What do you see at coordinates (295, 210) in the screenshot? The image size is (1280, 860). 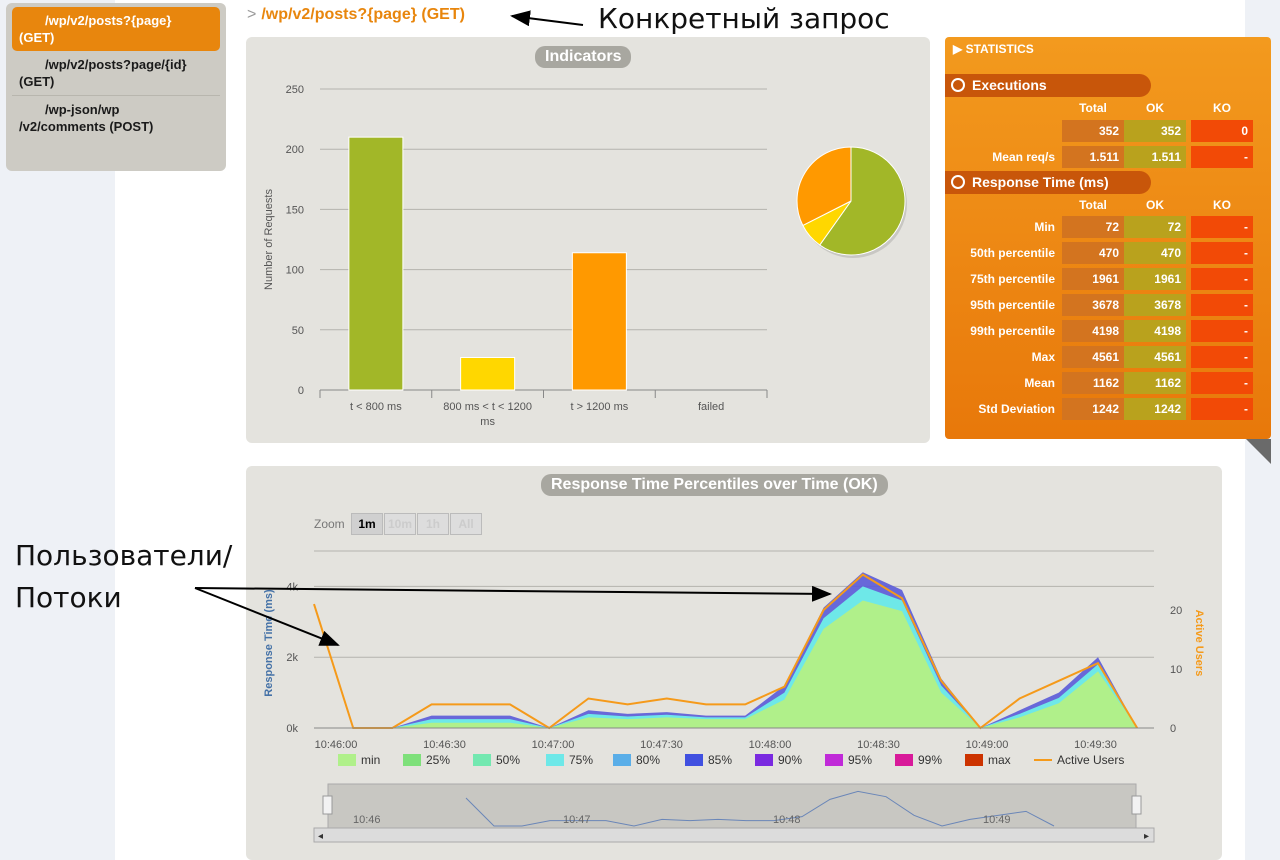 I see `y-tick-label: 150` at bounding box center [295, 210].